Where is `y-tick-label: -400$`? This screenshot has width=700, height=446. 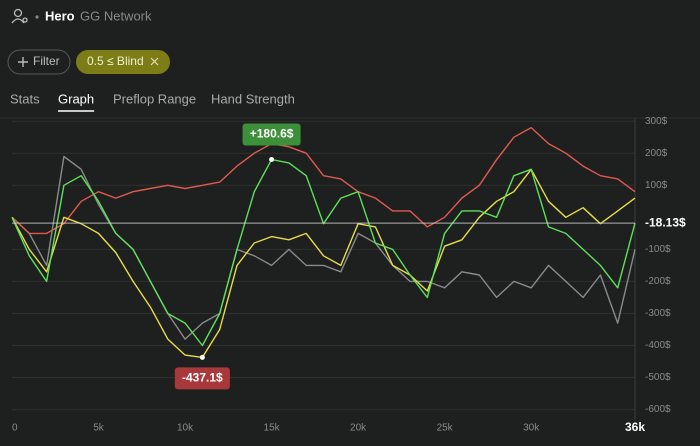 y-tick-label: -400$ is located at coordinates (658, 345).